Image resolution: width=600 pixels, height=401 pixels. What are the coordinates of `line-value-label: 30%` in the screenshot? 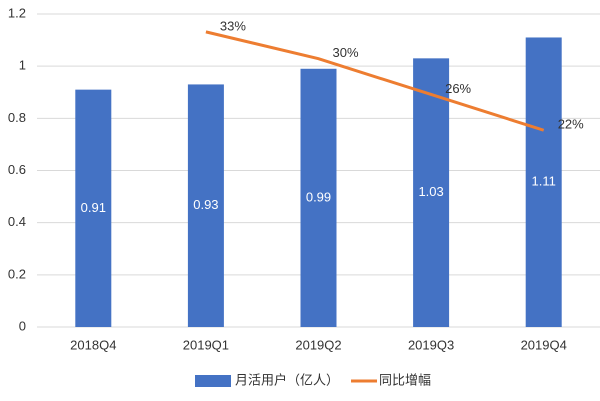 It's located at (346, 52).